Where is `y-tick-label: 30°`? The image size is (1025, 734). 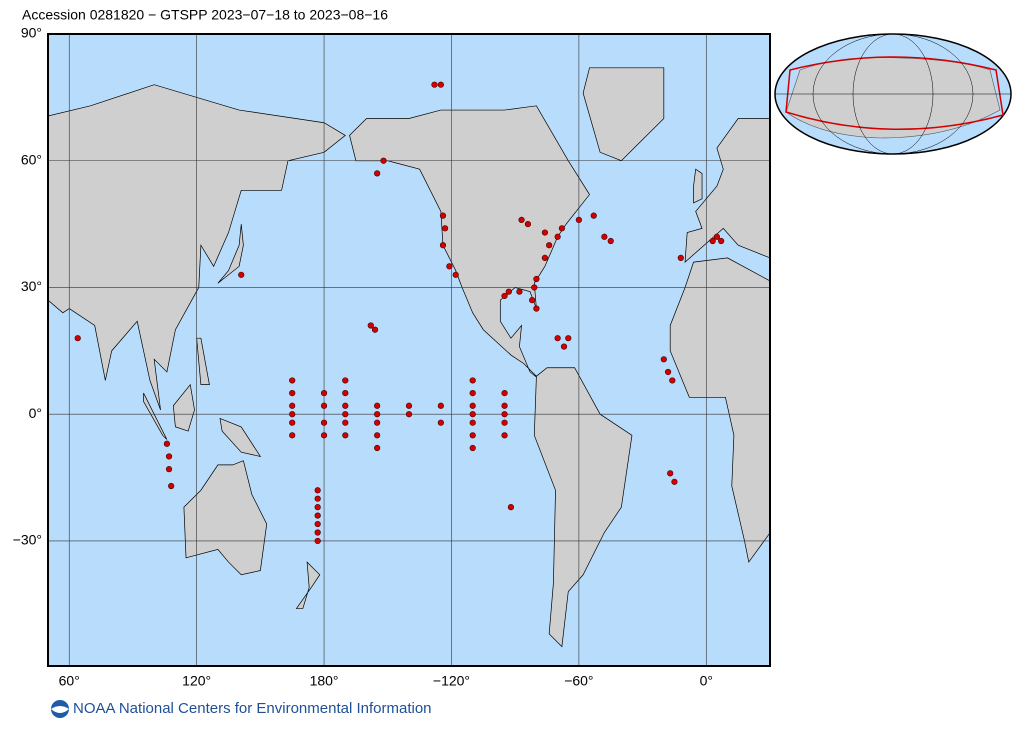
y-tick-label: 30° is located at coordinates (31, 286).